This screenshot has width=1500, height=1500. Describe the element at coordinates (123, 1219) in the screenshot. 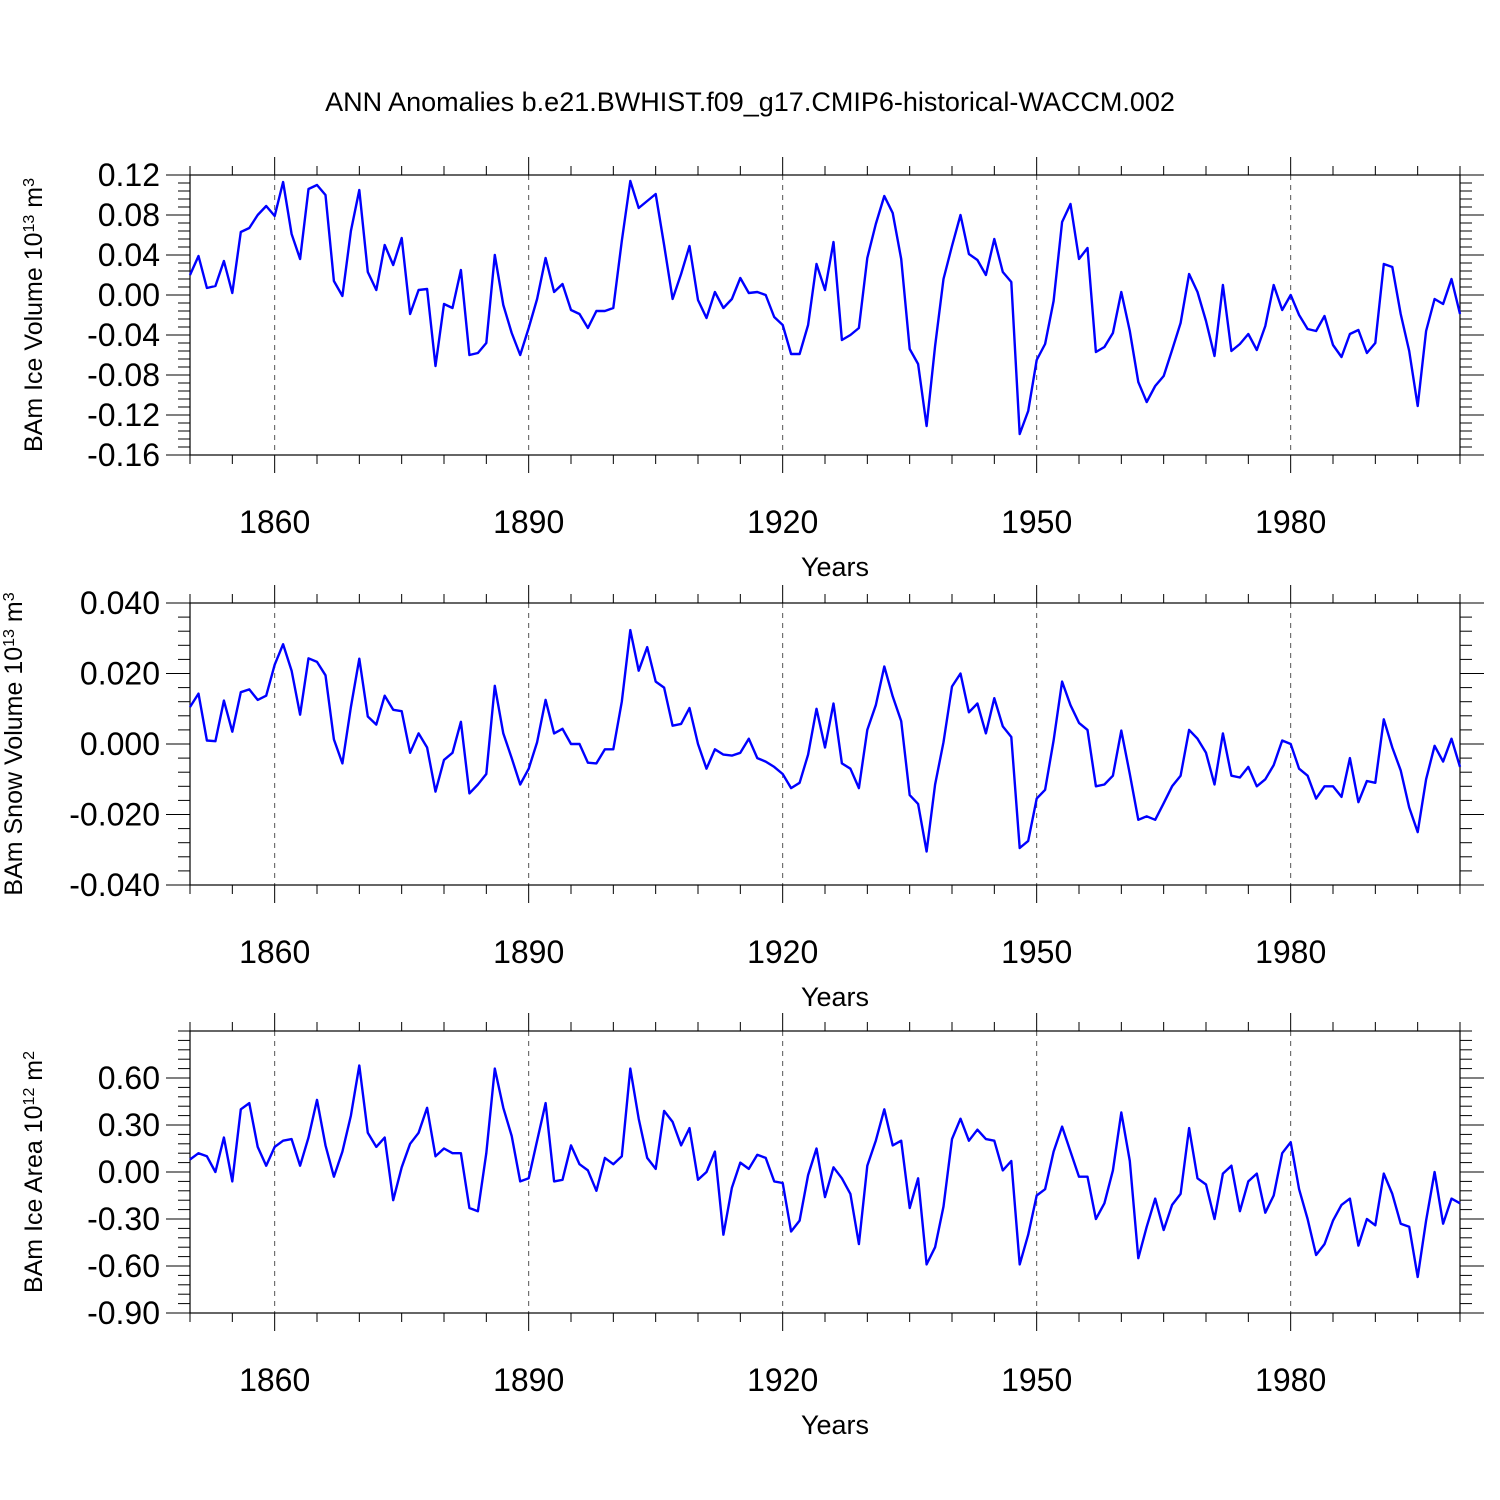

I see `y-tick-label: -0.30` at that location.